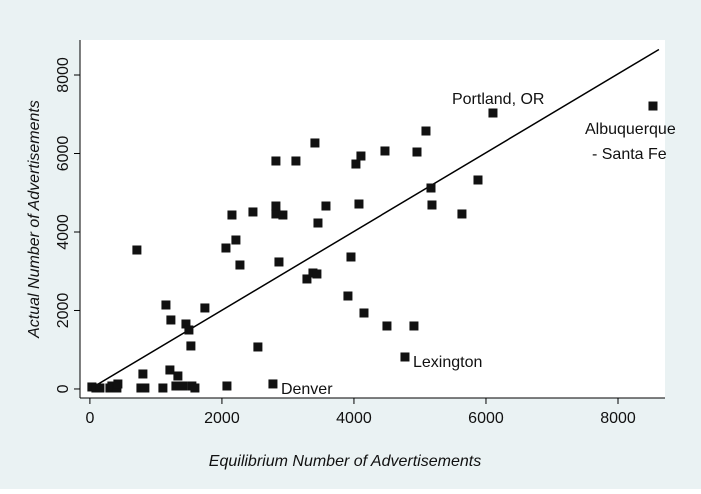 This screenshot has height=494, width=701. Describe the element at coordinates (629, 154) in the screenshot. I see `point-label: - Santa Fe` at that location.